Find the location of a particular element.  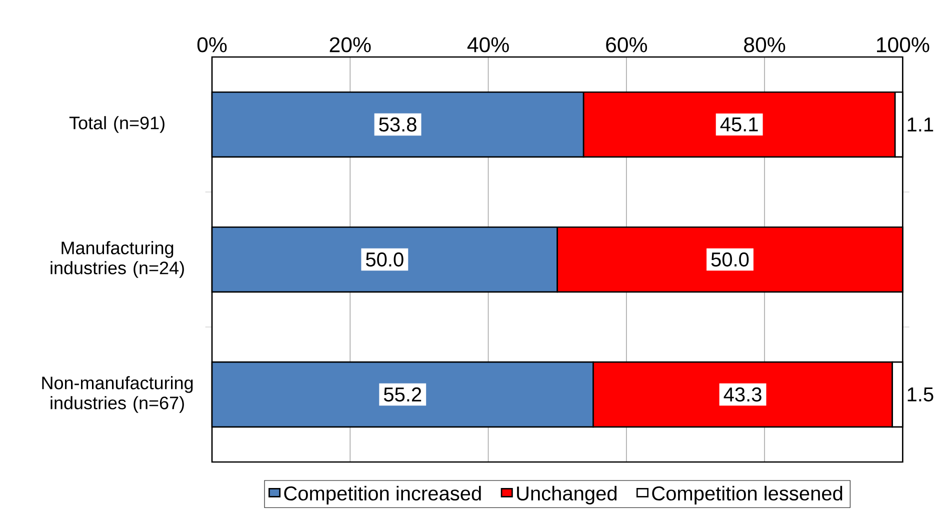

y-tick-label: Non-manufacturing industries (n=67) is located at coordinates (117, 394).